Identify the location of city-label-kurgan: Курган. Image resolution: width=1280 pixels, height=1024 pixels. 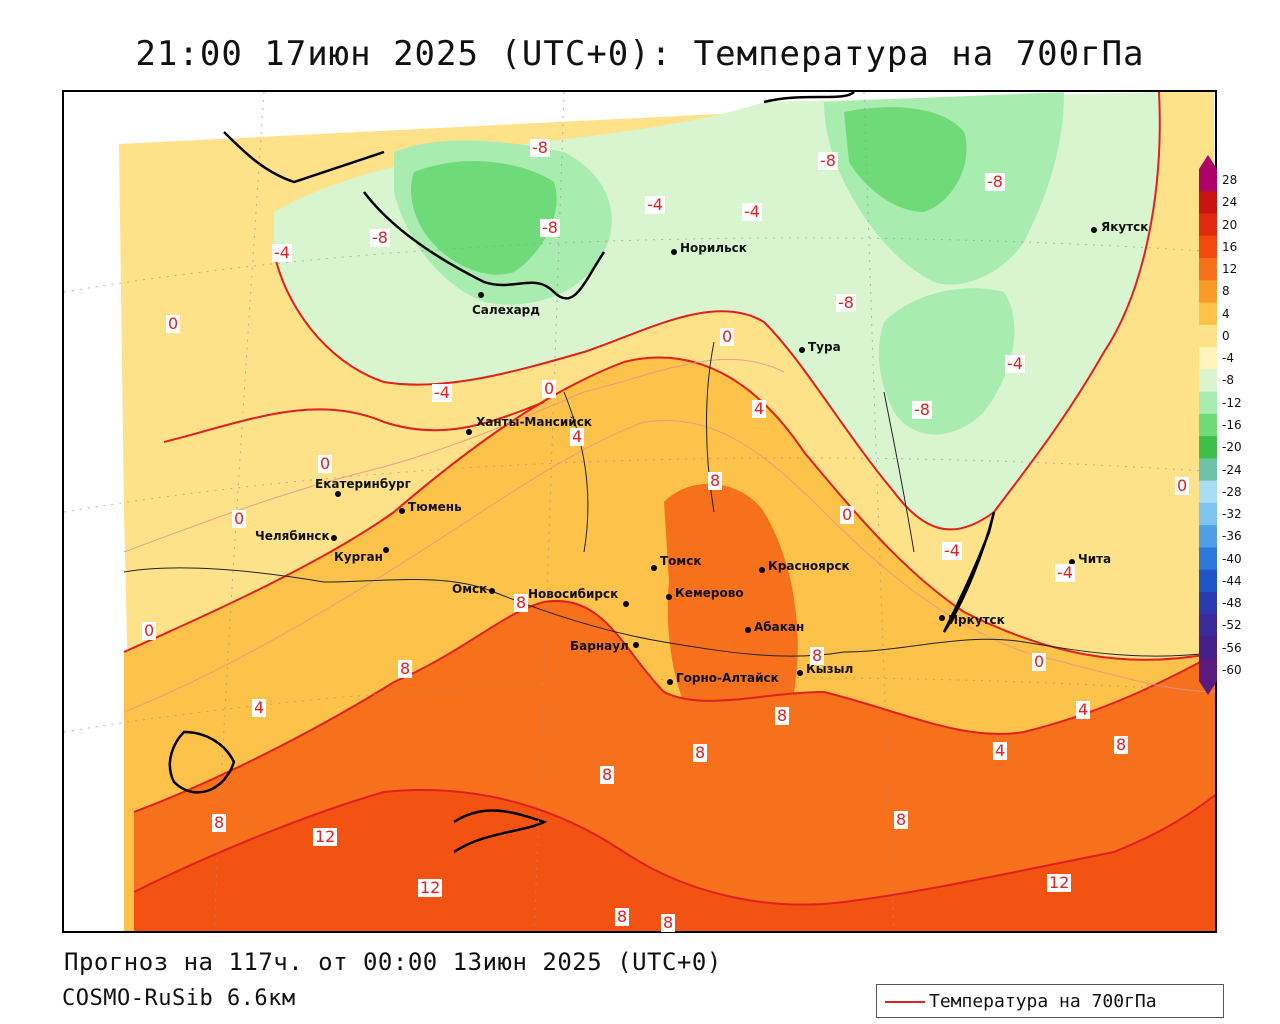
(358, 557).